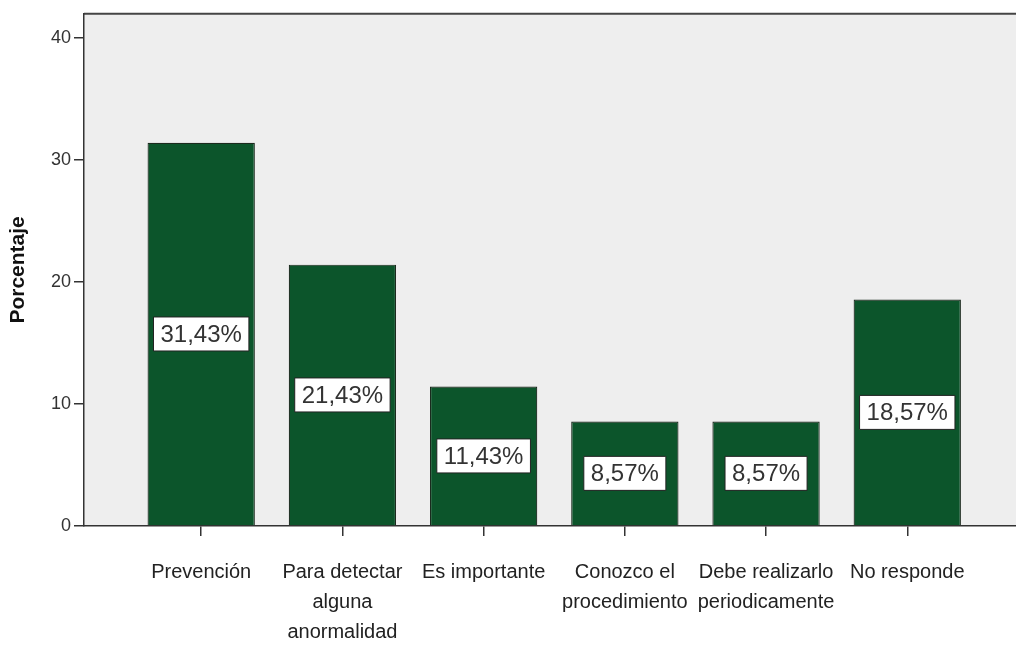 The height and width of the screenshot is (646, 1016). I want to click on x-tick-label: Es importante, so click(483, 570).